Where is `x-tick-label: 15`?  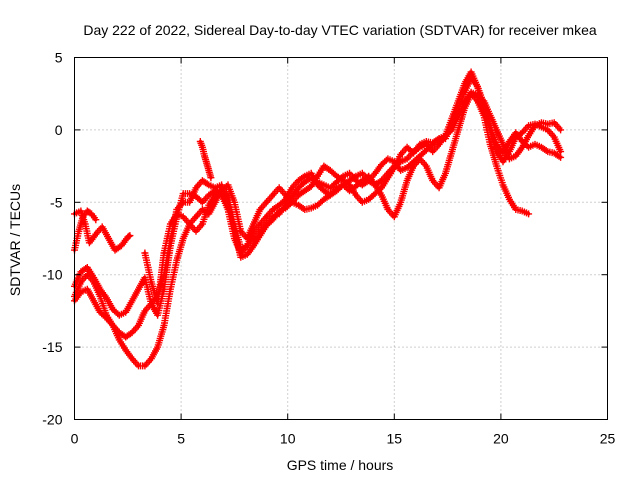
x-tick-label: 15 is located at coordinates (395, 439).